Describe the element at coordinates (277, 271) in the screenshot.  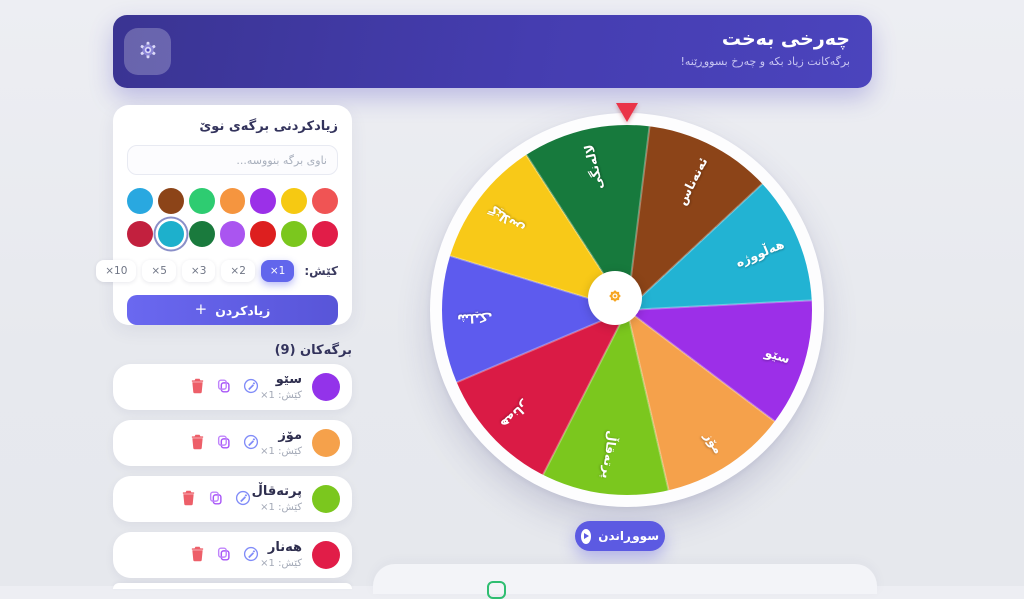
I see `weight-option-button: ×1` at that location.